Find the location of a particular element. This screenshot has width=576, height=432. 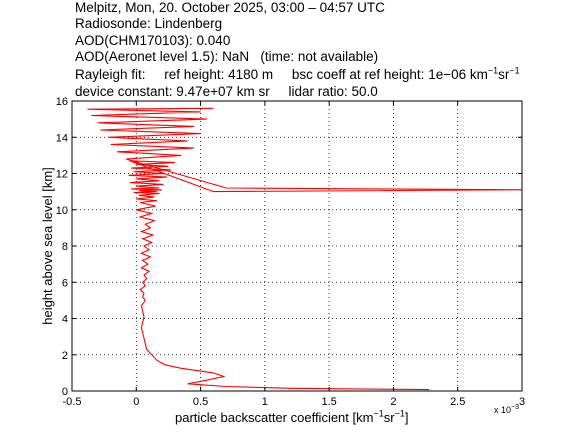

y-tick-label: 2 is located at coordinates (65, 356).